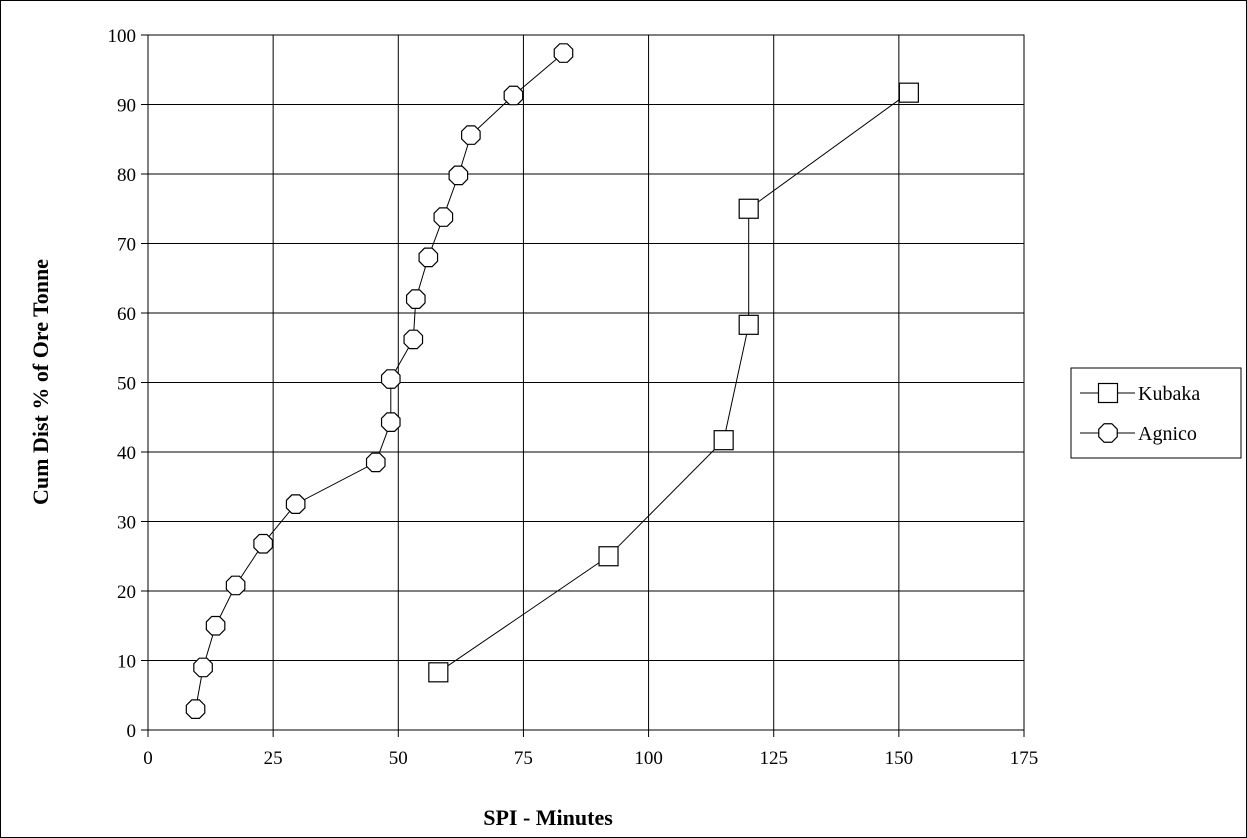  I want to click on legend-label-kubaka: Kubaka, so click(1169, 394).